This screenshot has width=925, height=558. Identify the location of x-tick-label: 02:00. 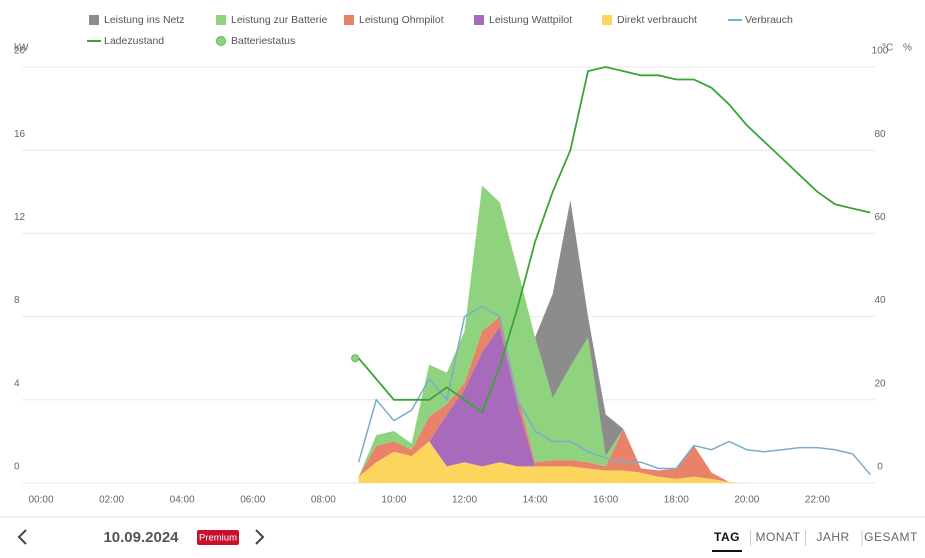
(111, 500).